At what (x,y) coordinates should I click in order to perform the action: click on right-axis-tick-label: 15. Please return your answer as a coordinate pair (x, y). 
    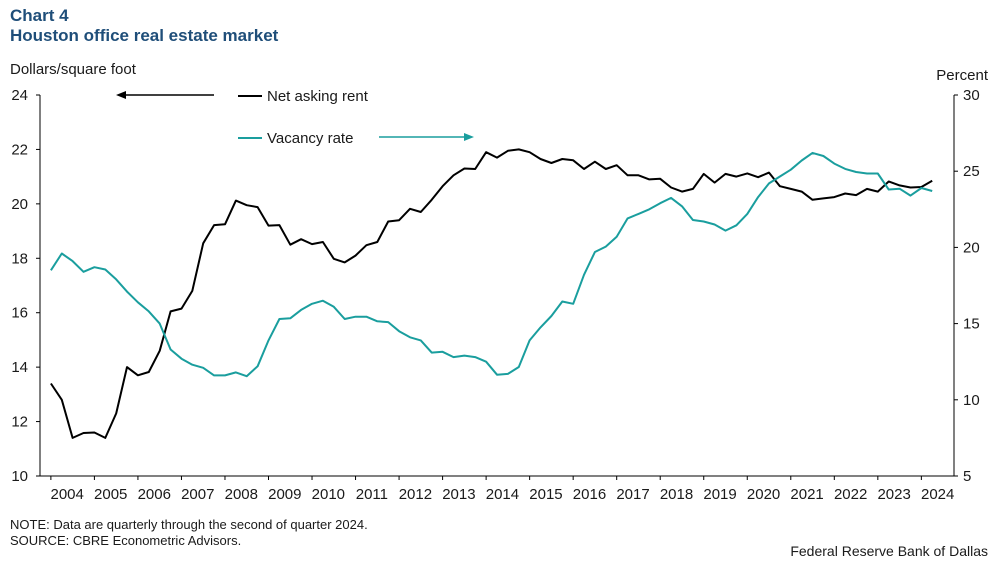
    Looking at the image, I should click on (971, 324).